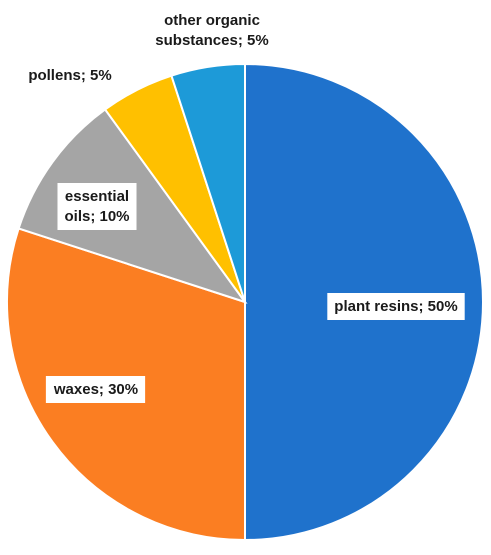 The height and width of the screenshot is (555, 491). I want to click on data-label-waxes: waxes; 30%, so click(95, 389).